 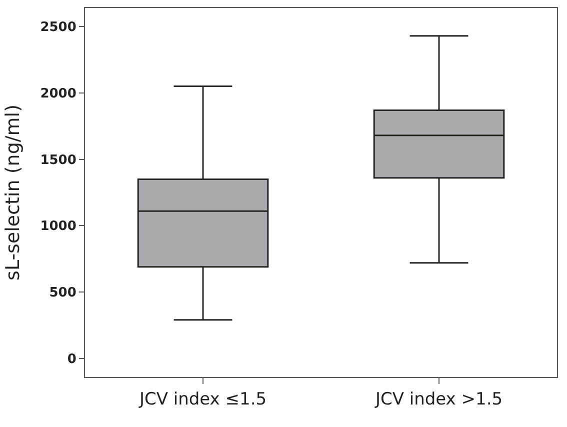 What do you see at coordinates (13, 192) in the screenshot?
I see `y-axis-title: sL-selectin (ng/ml)` at bounding box center [13, 192].